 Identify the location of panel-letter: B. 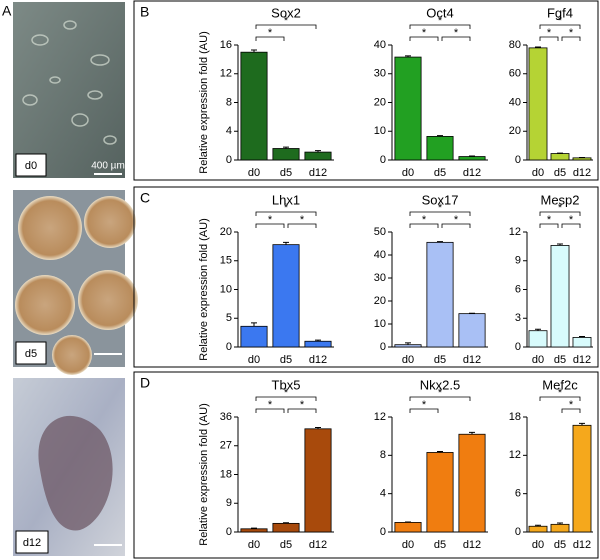
(144, 12).